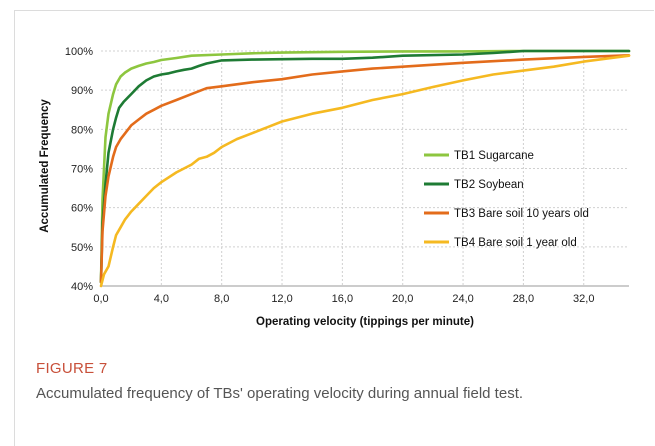 This screenshot has width=655, height=446. Describe the element at coordinates (82, 248) in the screenshot. I see `y-tick-label: 50%` at that location.